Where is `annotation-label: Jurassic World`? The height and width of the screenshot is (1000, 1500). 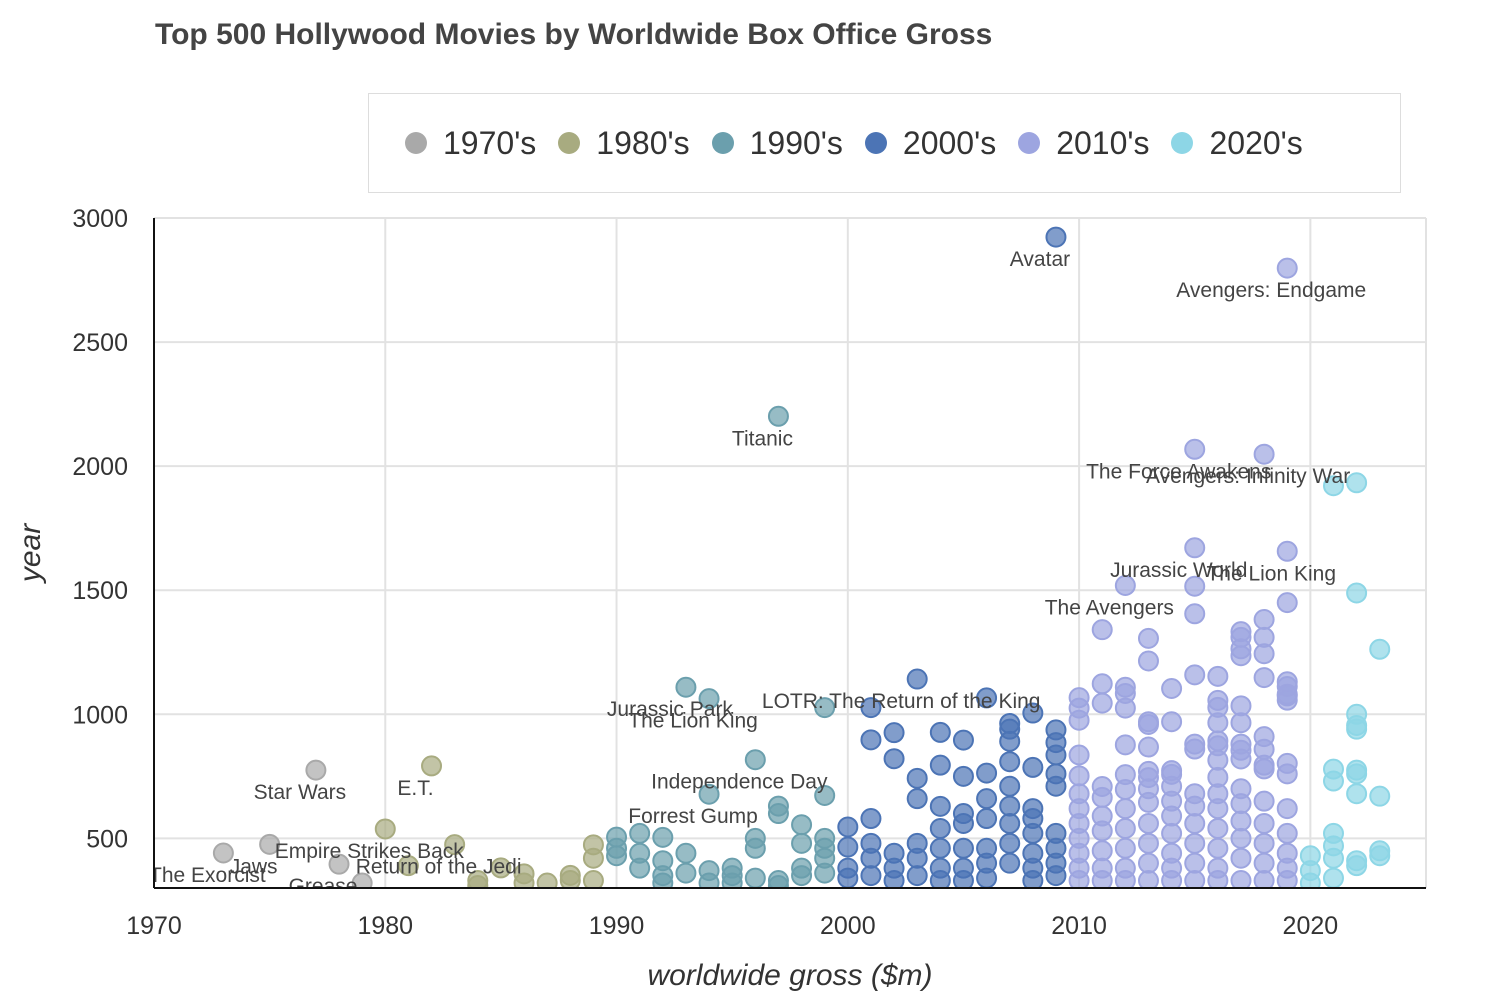 annotation-label: Jurassic World is located at coordinates (1178, 570).